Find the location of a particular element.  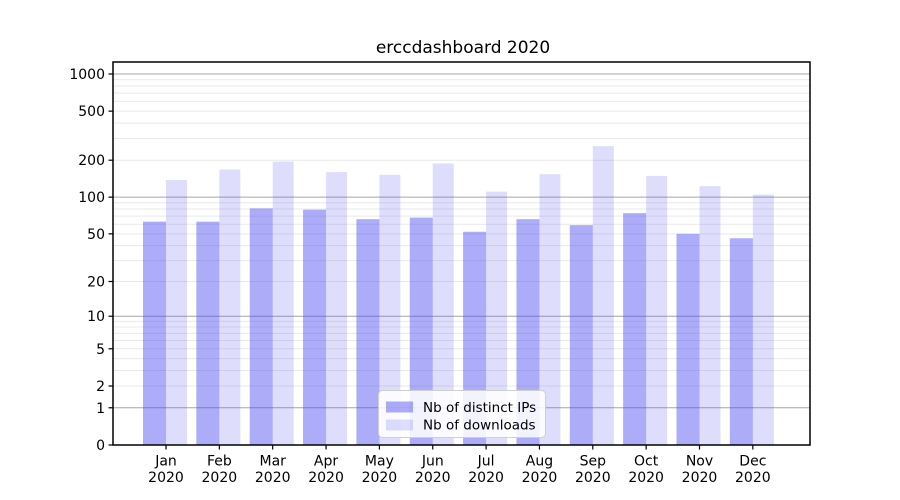

legend-label-downloads: Nb of downloads is located at coordinates (479, 426).